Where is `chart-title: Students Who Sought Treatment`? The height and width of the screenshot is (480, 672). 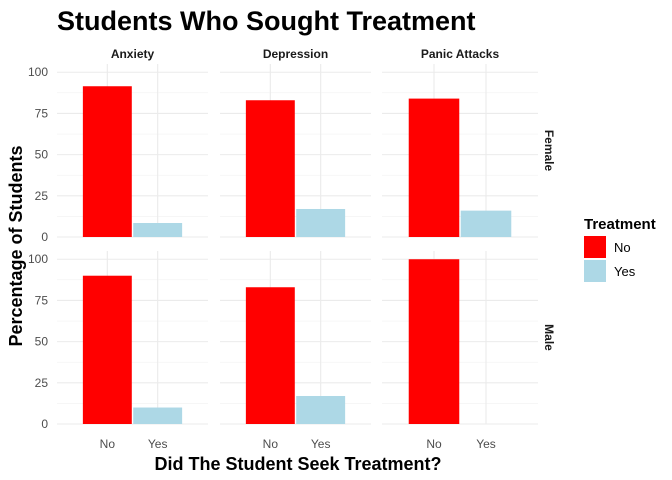
chart-title: Students Who Sought Treatment is located at coordinates (266, 21).